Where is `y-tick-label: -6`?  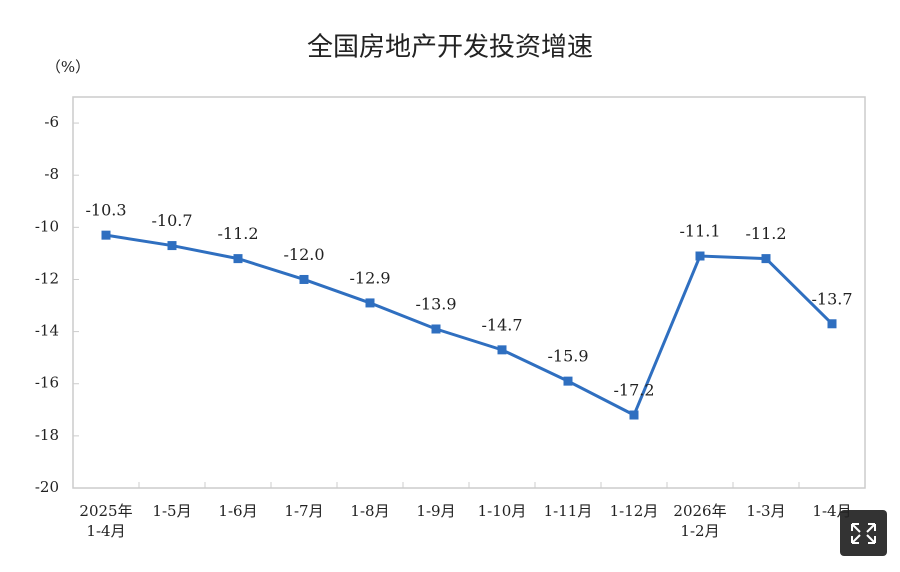 y-tick-label: -6 is located at coordinates (51, 122).